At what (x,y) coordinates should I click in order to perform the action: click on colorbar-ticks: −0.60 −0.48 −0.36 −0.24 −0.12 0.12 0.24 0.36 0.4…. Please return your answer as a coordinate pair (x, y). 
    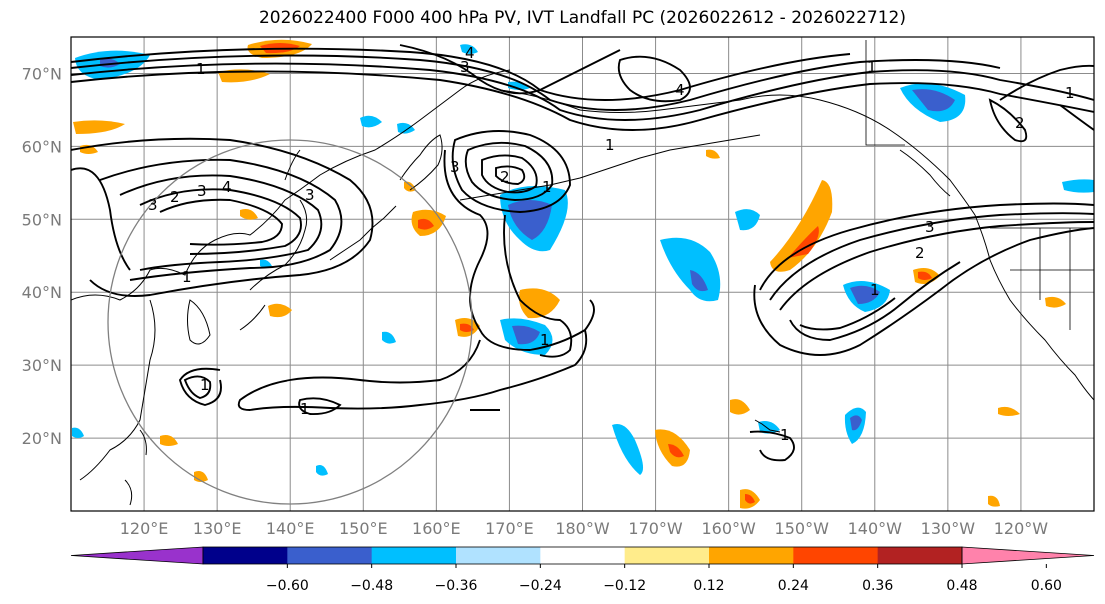
    Looking at the image, I should click on (664, 579).